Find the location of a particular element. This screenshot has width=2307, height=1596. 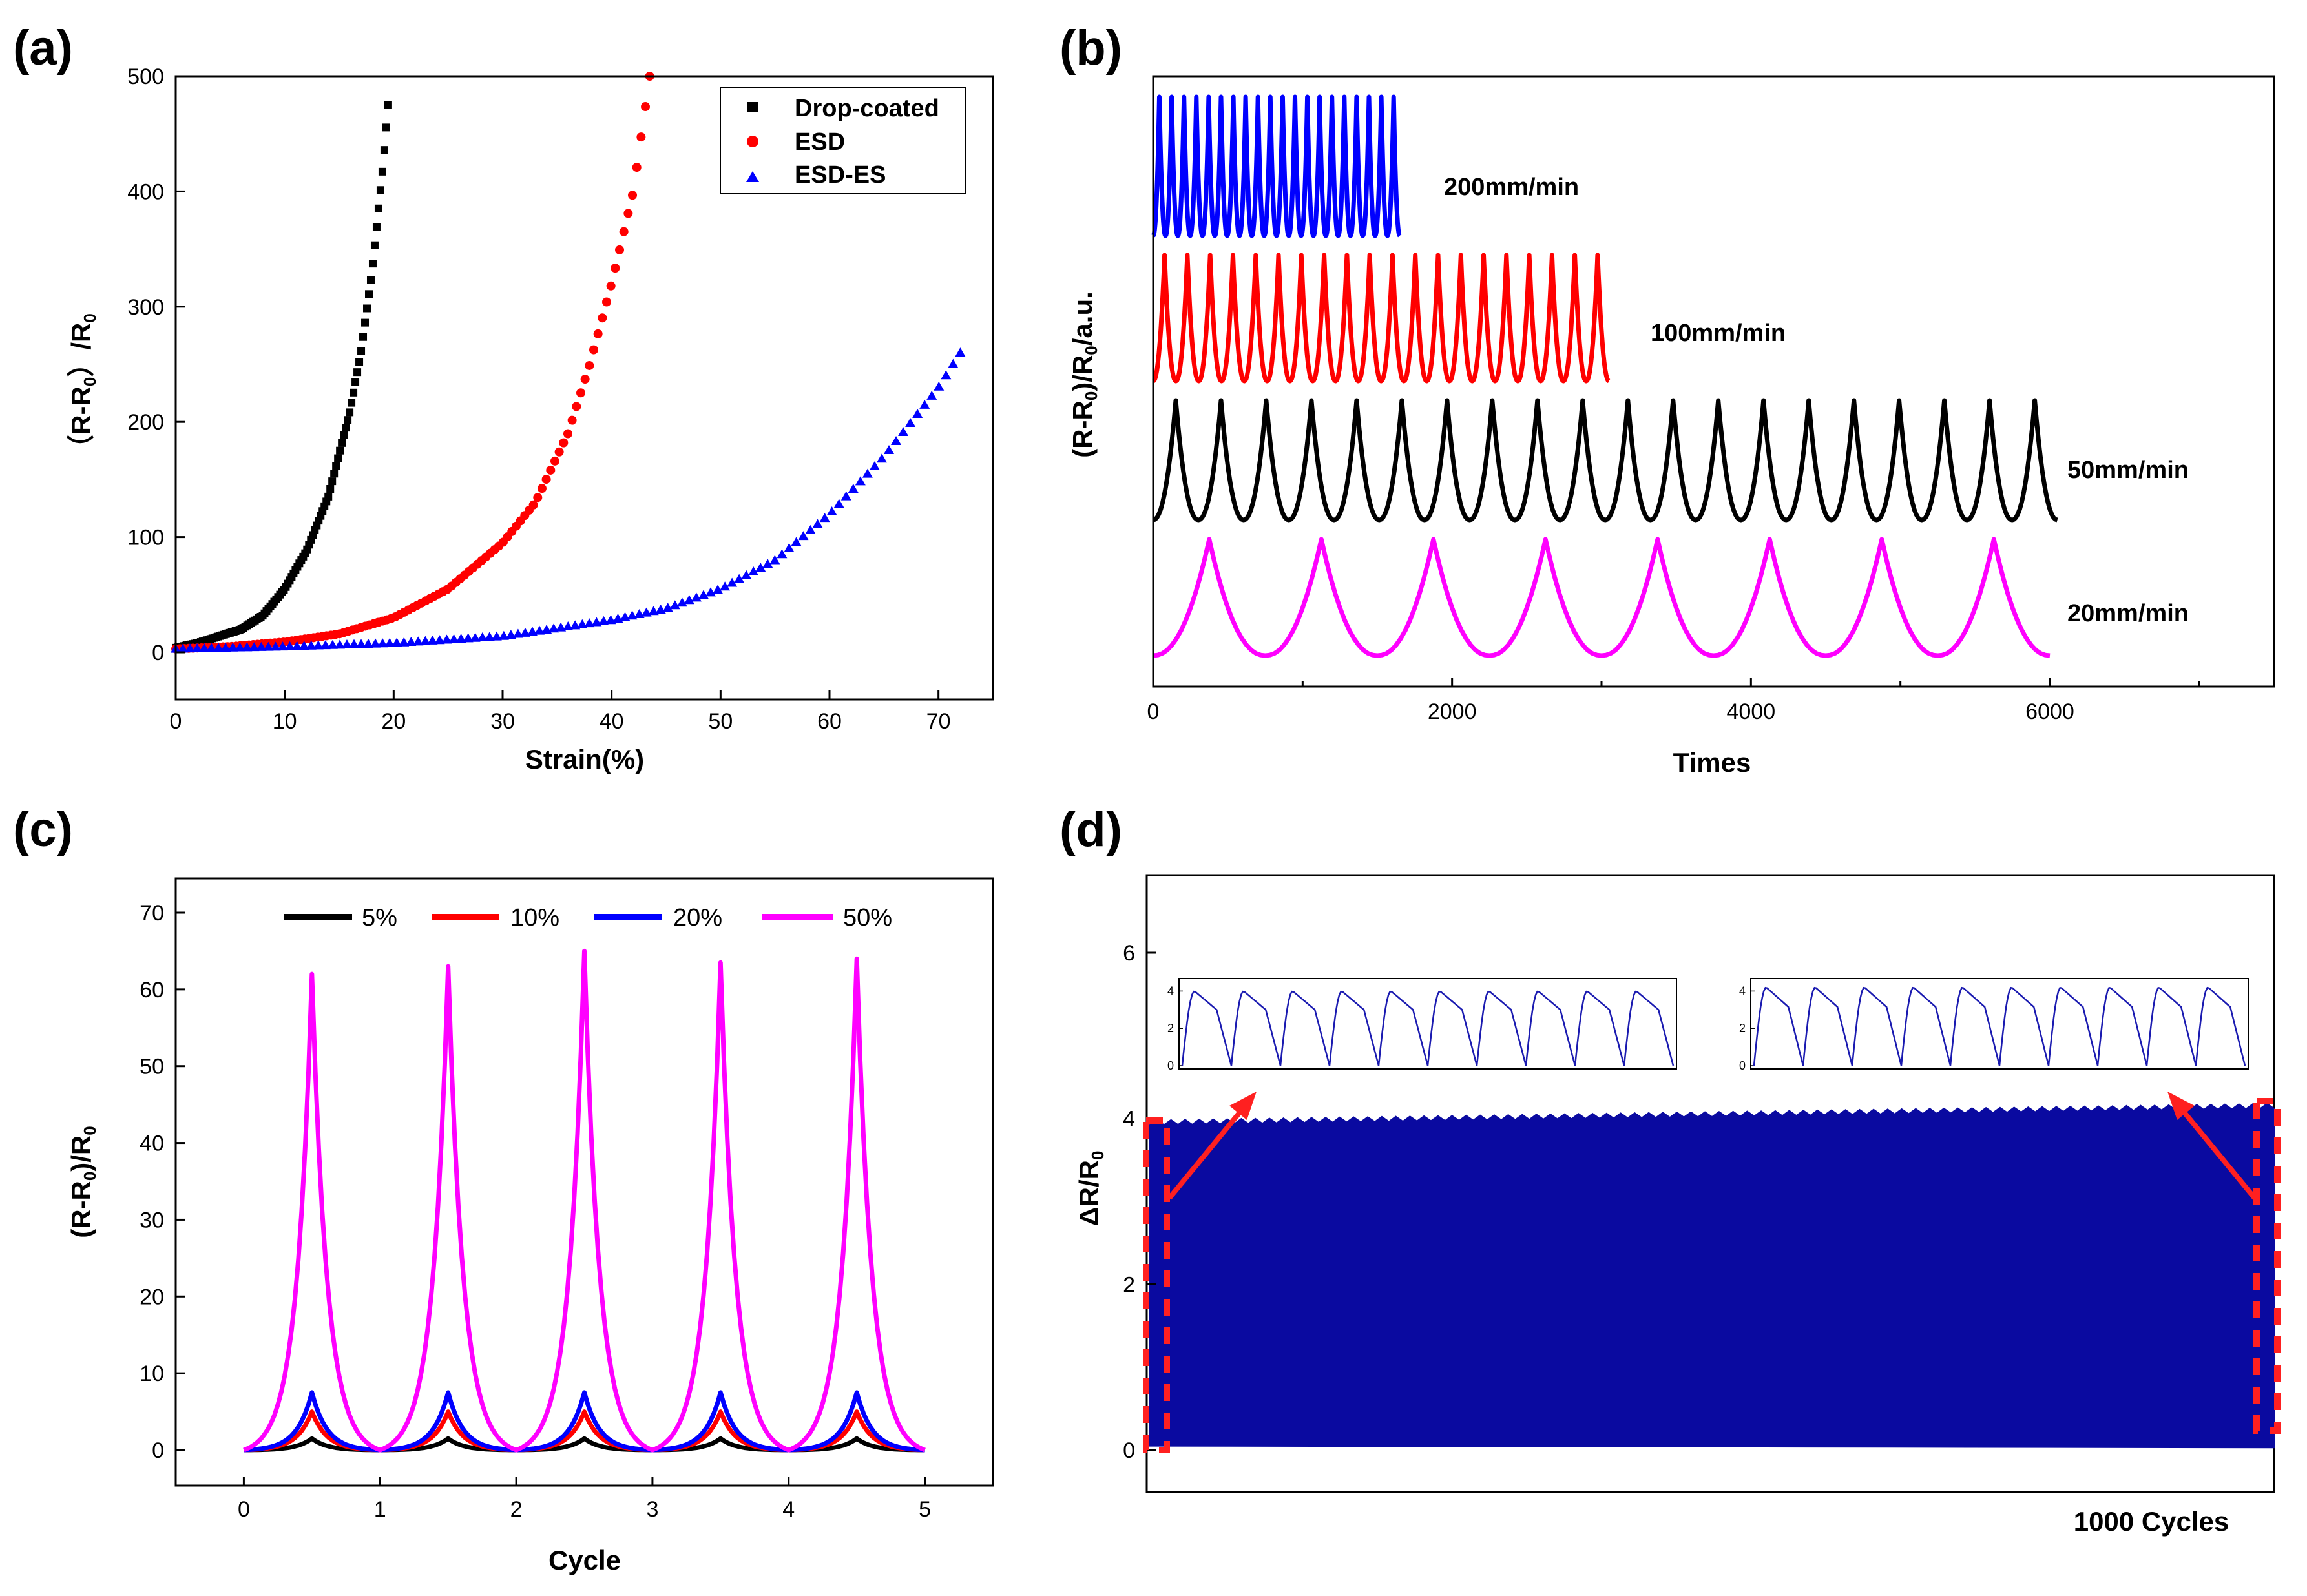

y-tick-label: 0 is located at coordinates (158, 1450).